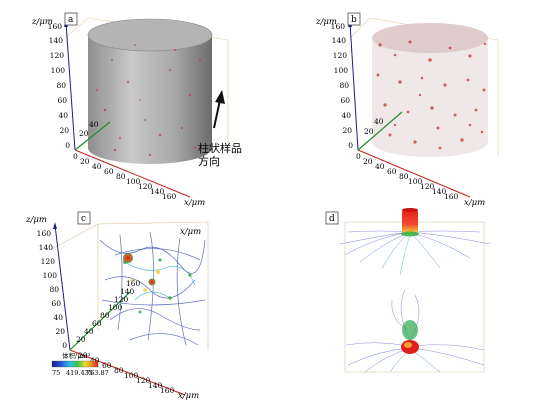  Describe the element at coordinates (169, 196) in the screenshot. I see `x-tick-a: 160` at that location.